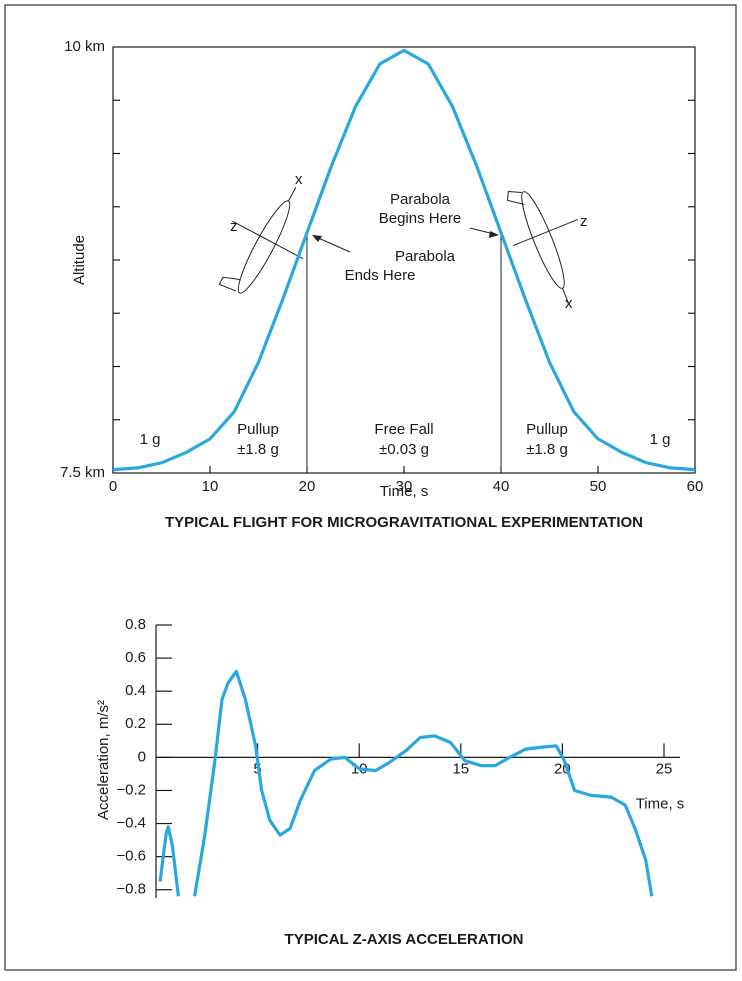 The width and height of the screenshot is (742, 981). I want to click on x-tick-label: 15, so click(460, 768).